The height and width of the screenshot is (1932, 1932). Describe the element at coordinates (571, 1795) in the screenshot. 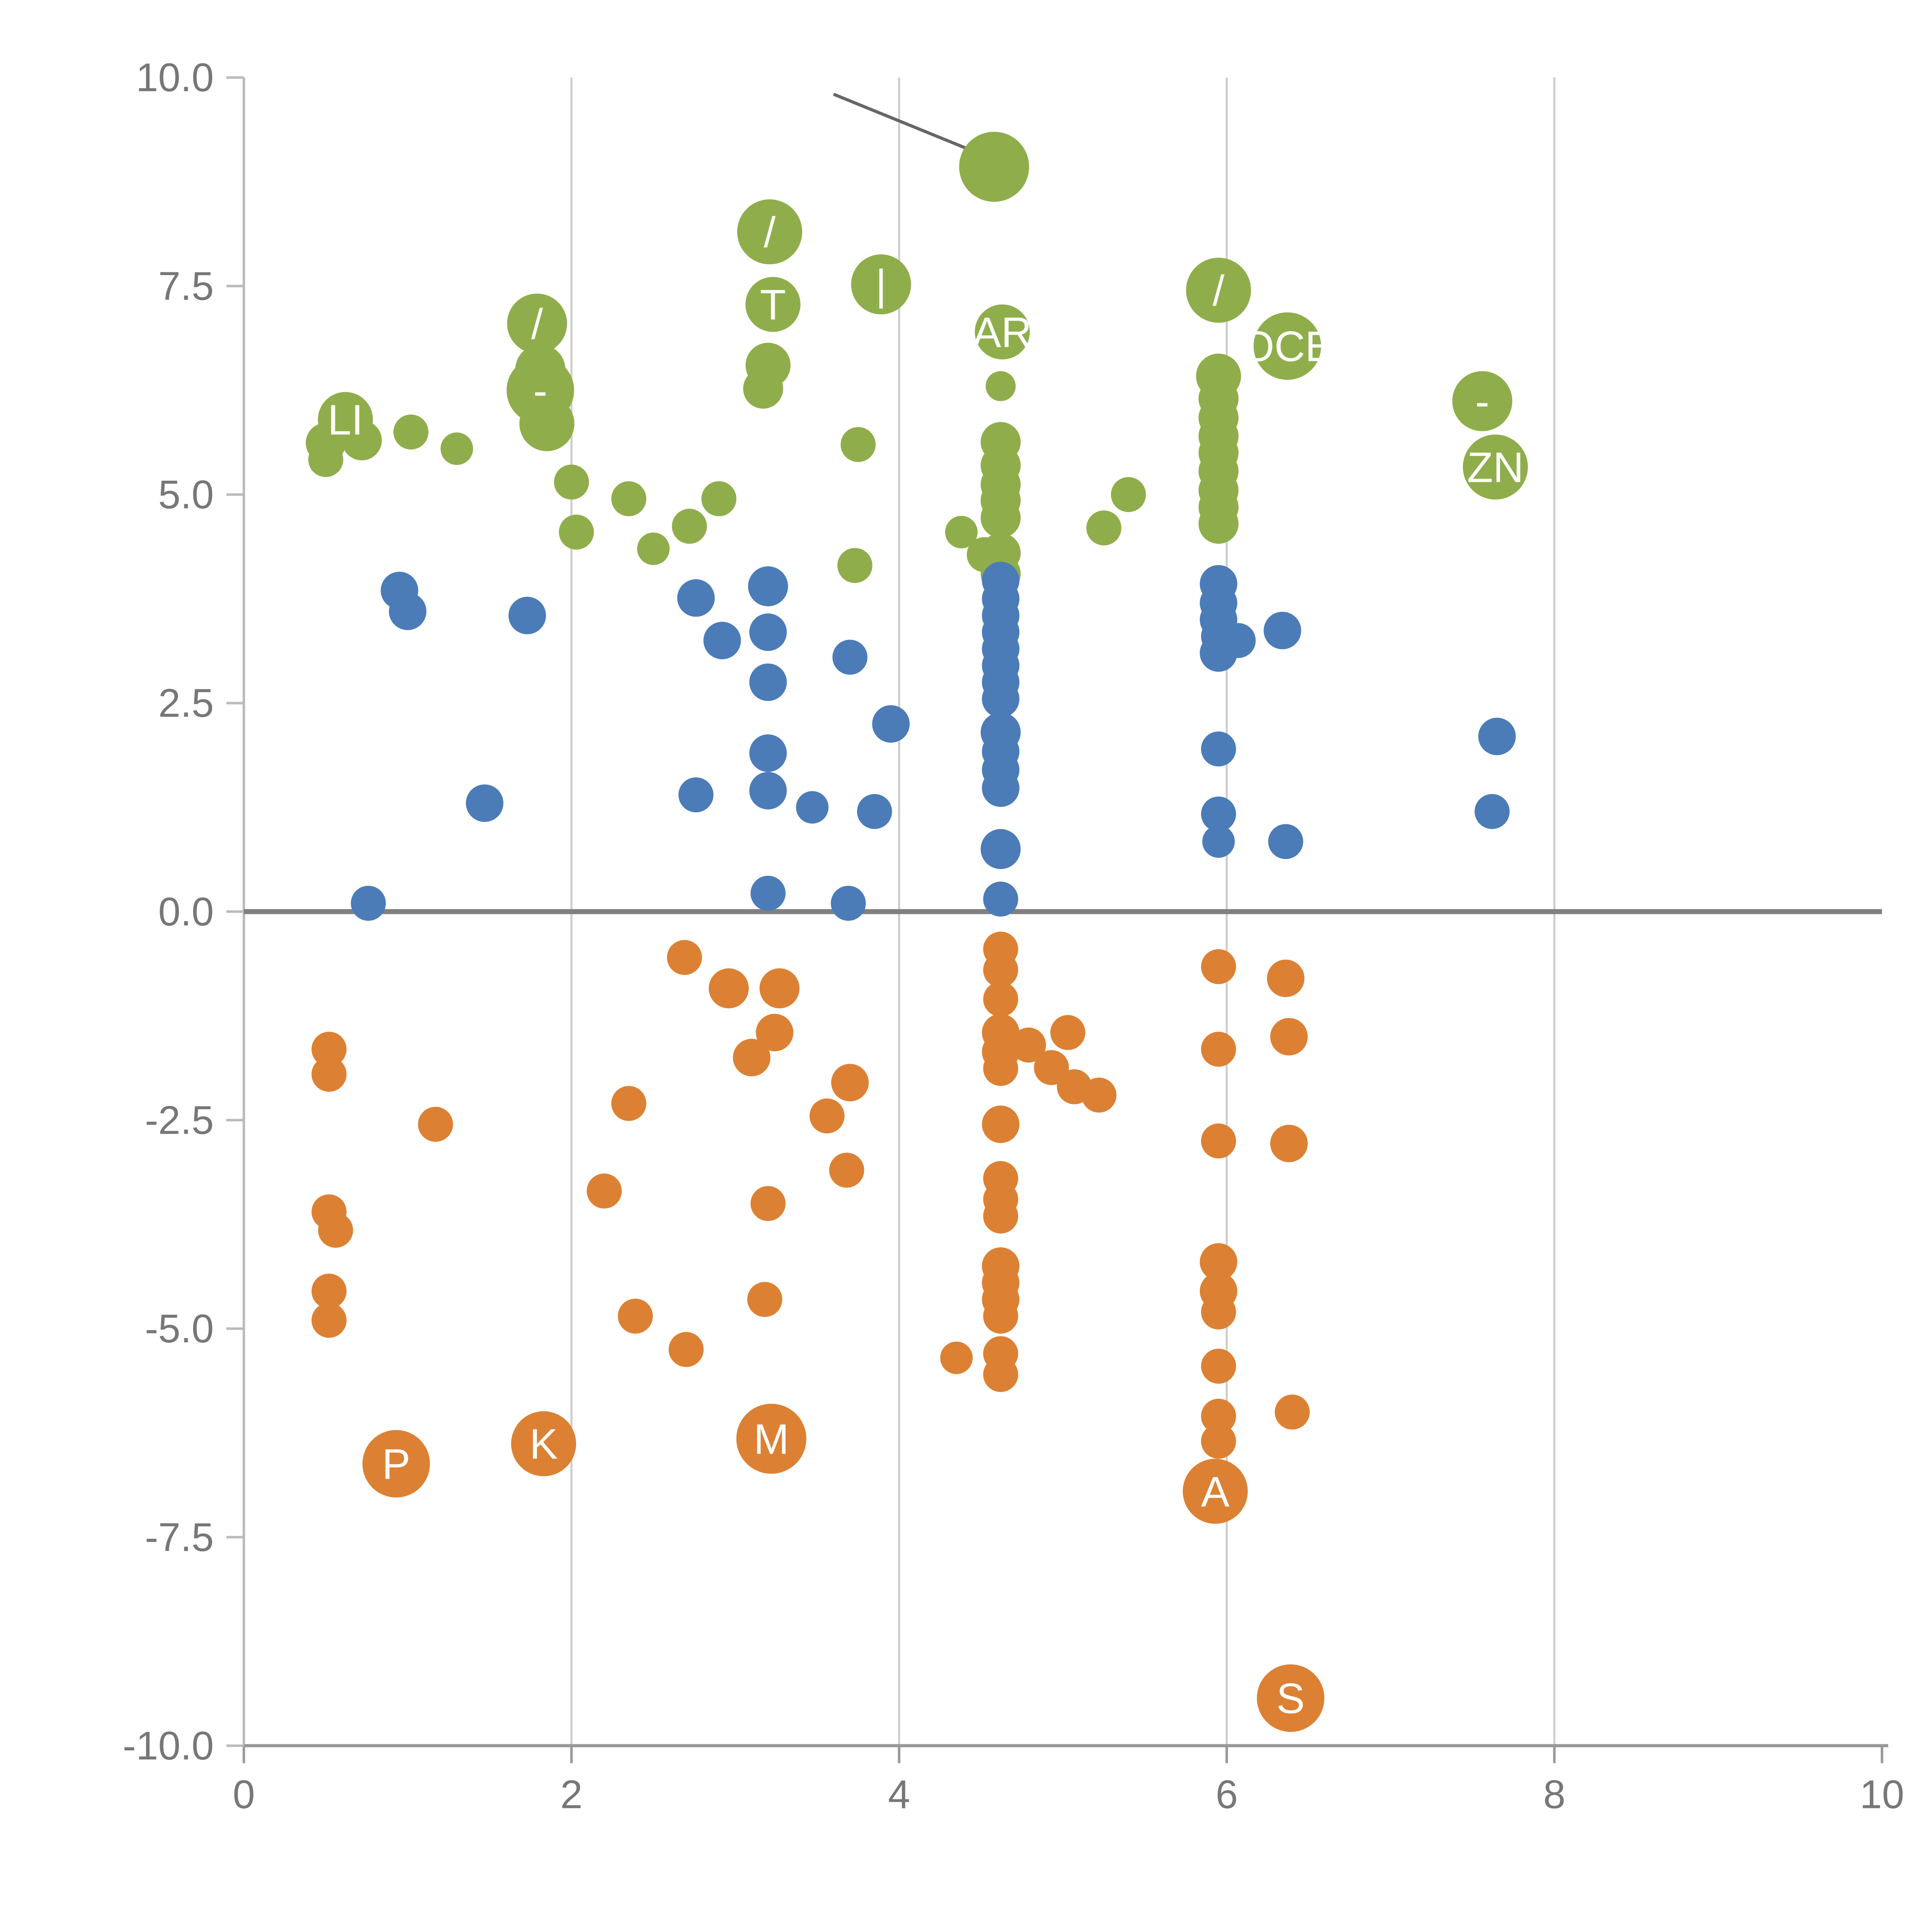

I see `x-tick-label: 2` at that location.